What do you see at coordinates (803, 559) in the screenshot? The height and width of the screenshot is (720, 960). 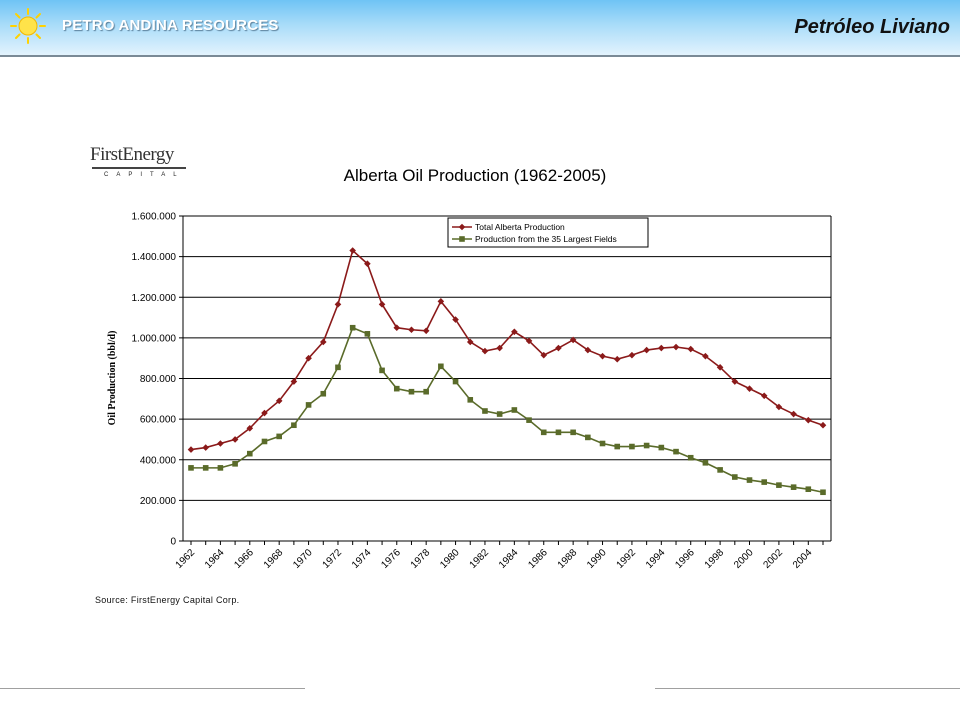 I see `x-tick-label: 2004` at bounding box center [803, 559].